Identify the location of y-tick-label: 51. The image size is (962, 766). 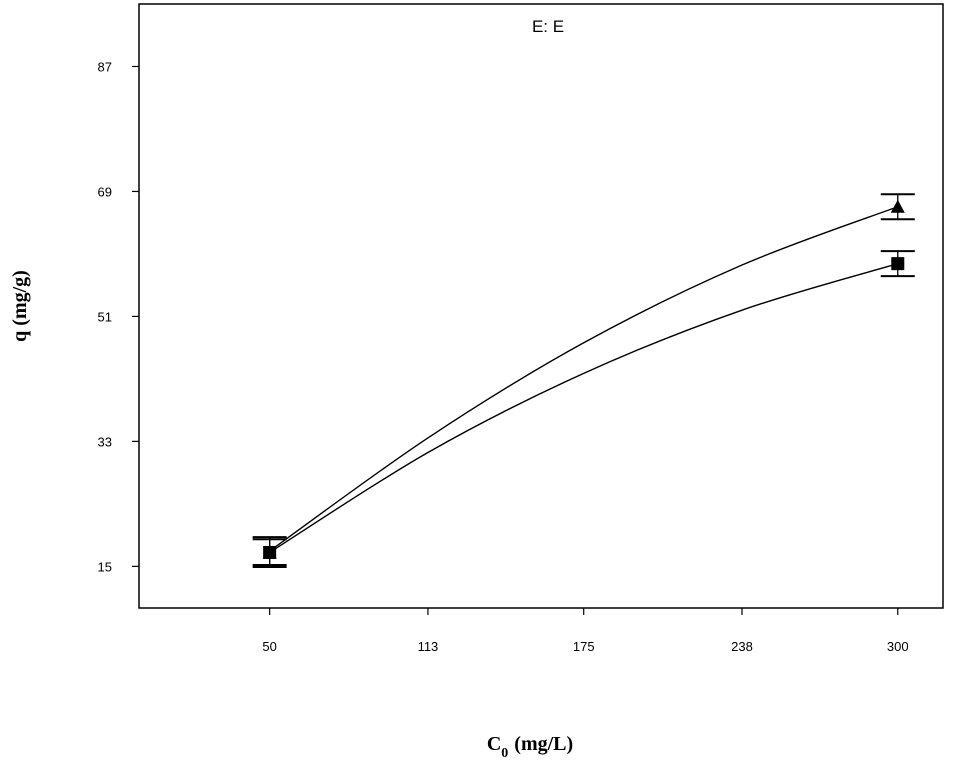
(105, 316).